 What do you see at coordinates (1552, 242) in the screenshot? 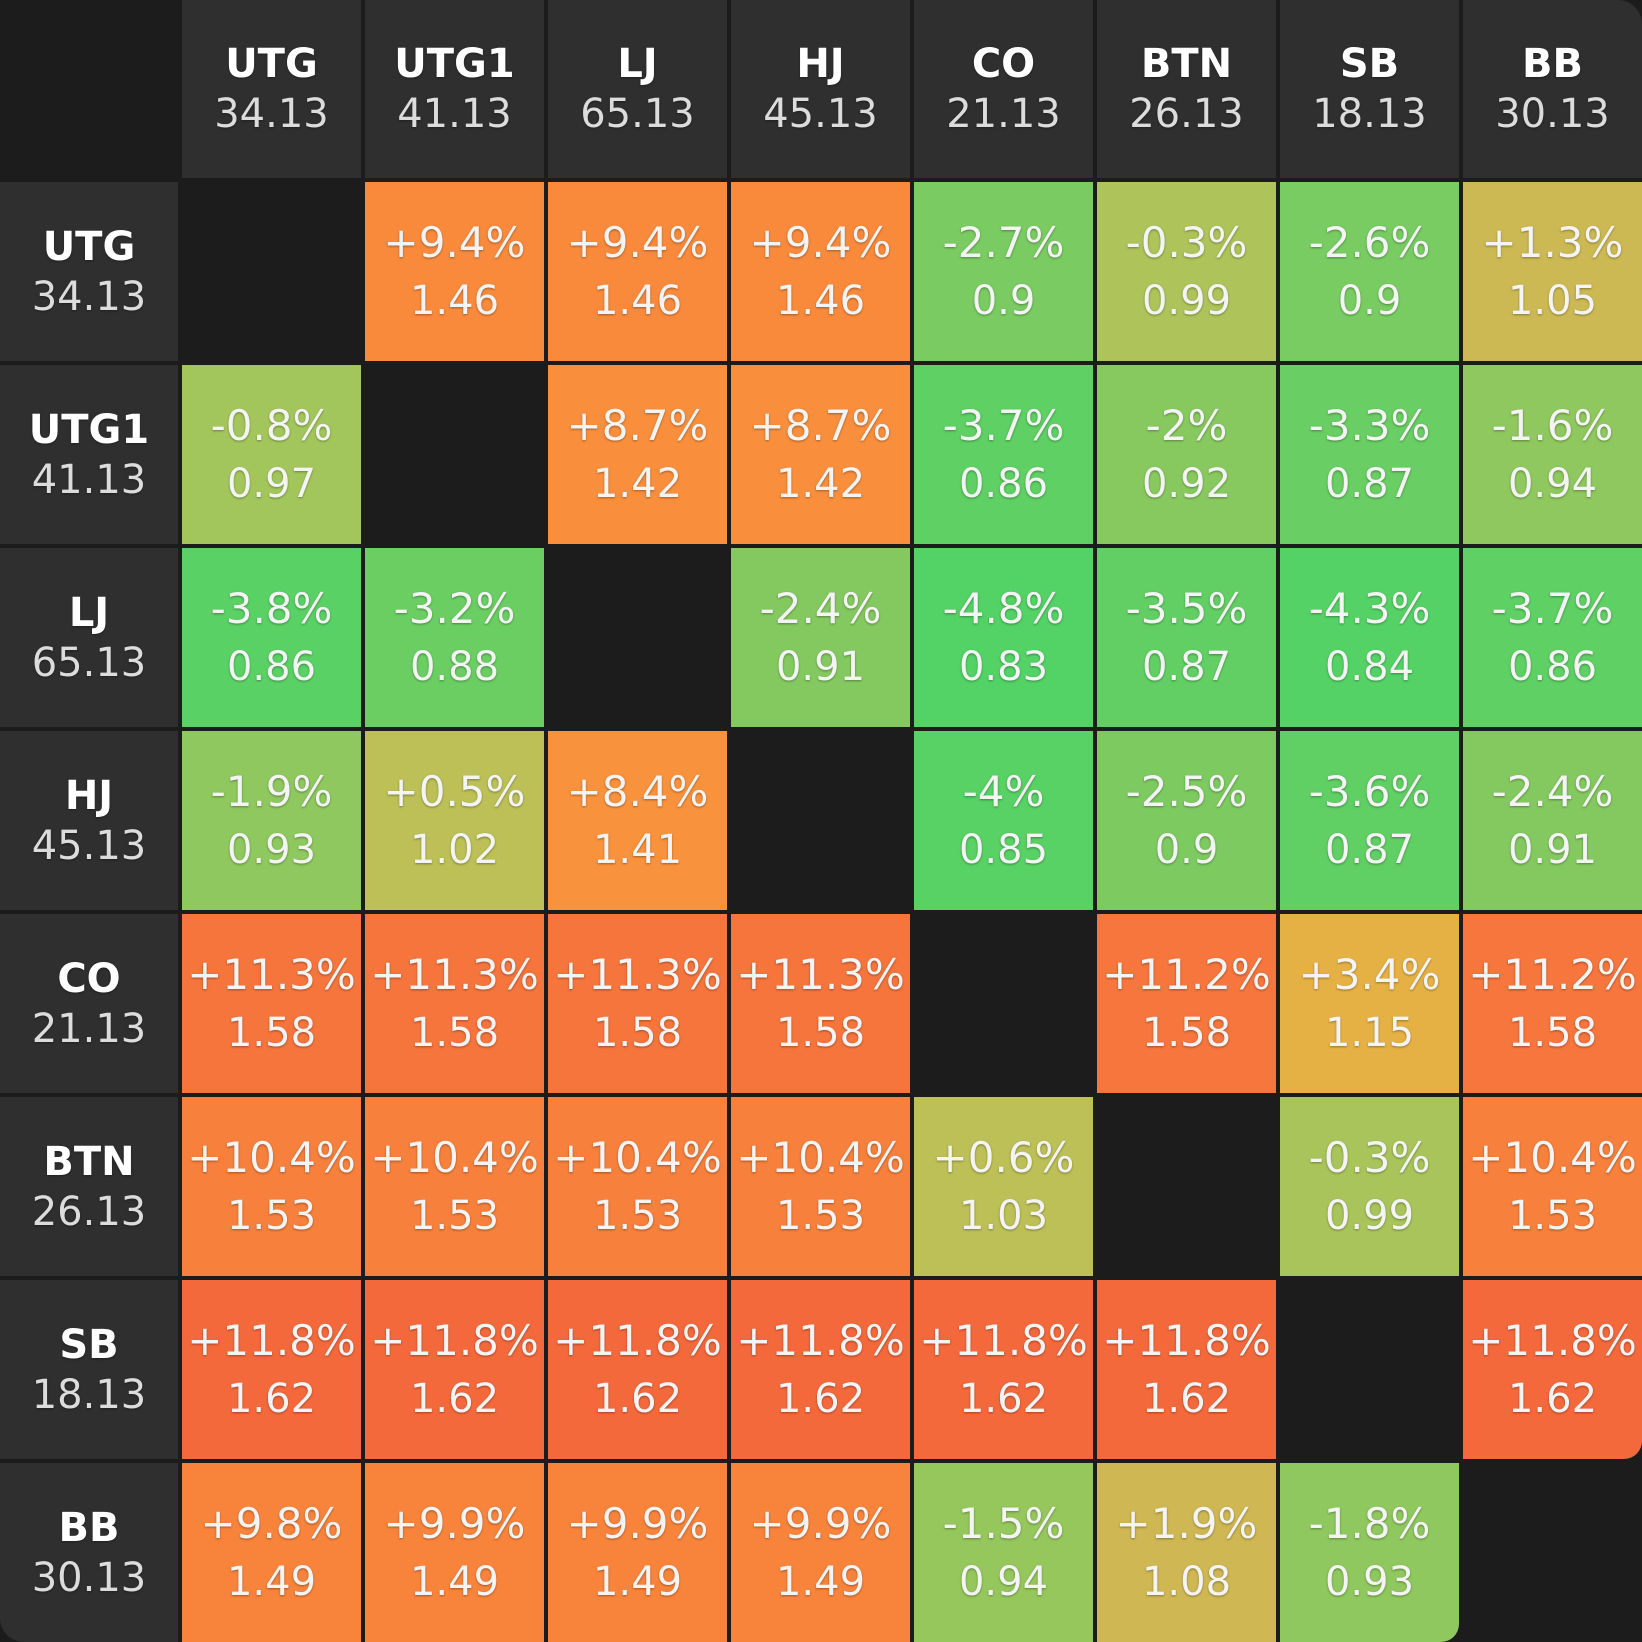
I see `cell-percent-label: +1.3%` at bounding box center [1552, 242].